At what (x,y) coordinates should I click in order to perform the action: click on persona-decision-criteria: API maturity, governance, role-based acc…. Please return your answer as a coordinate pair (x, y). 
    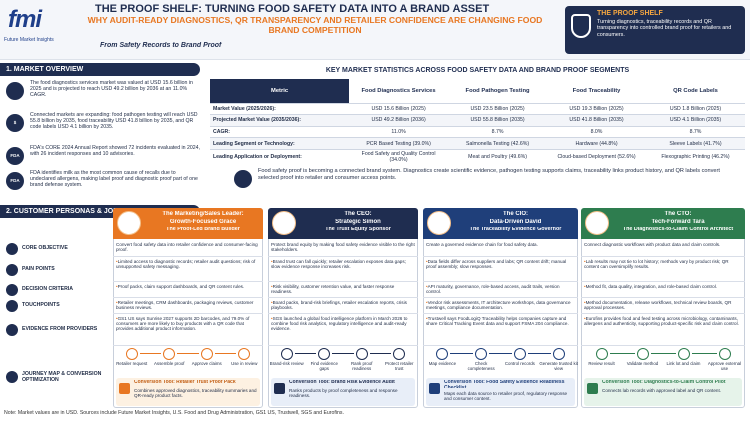
    Looking at the image, I should click on (500, 290).